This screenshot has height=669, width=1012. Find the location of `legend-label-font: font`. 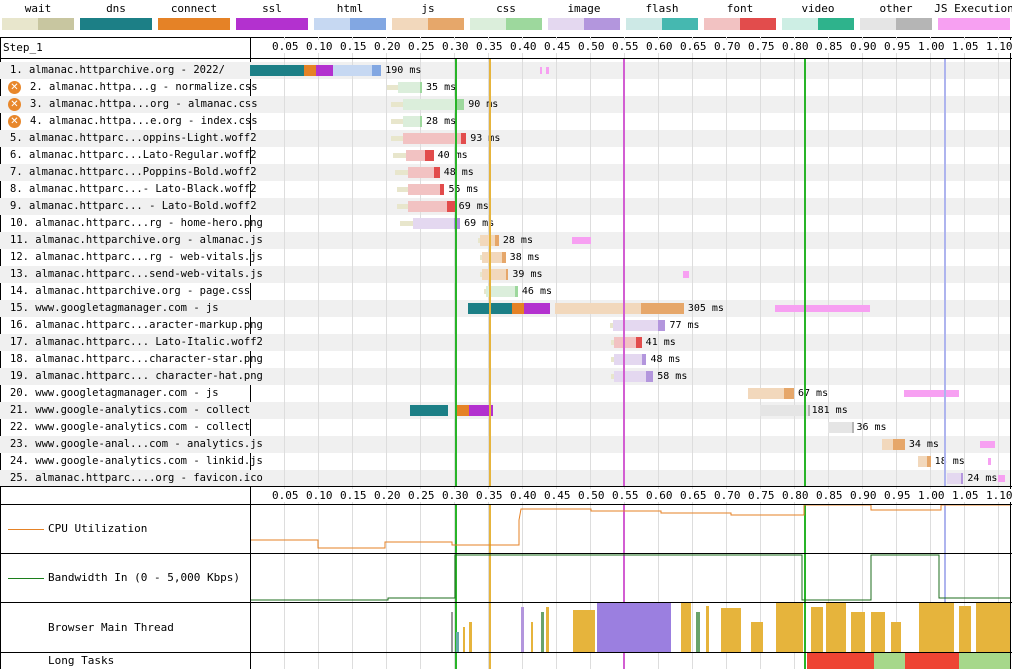

legend-label-font: font is located at coordinates (740, 8).